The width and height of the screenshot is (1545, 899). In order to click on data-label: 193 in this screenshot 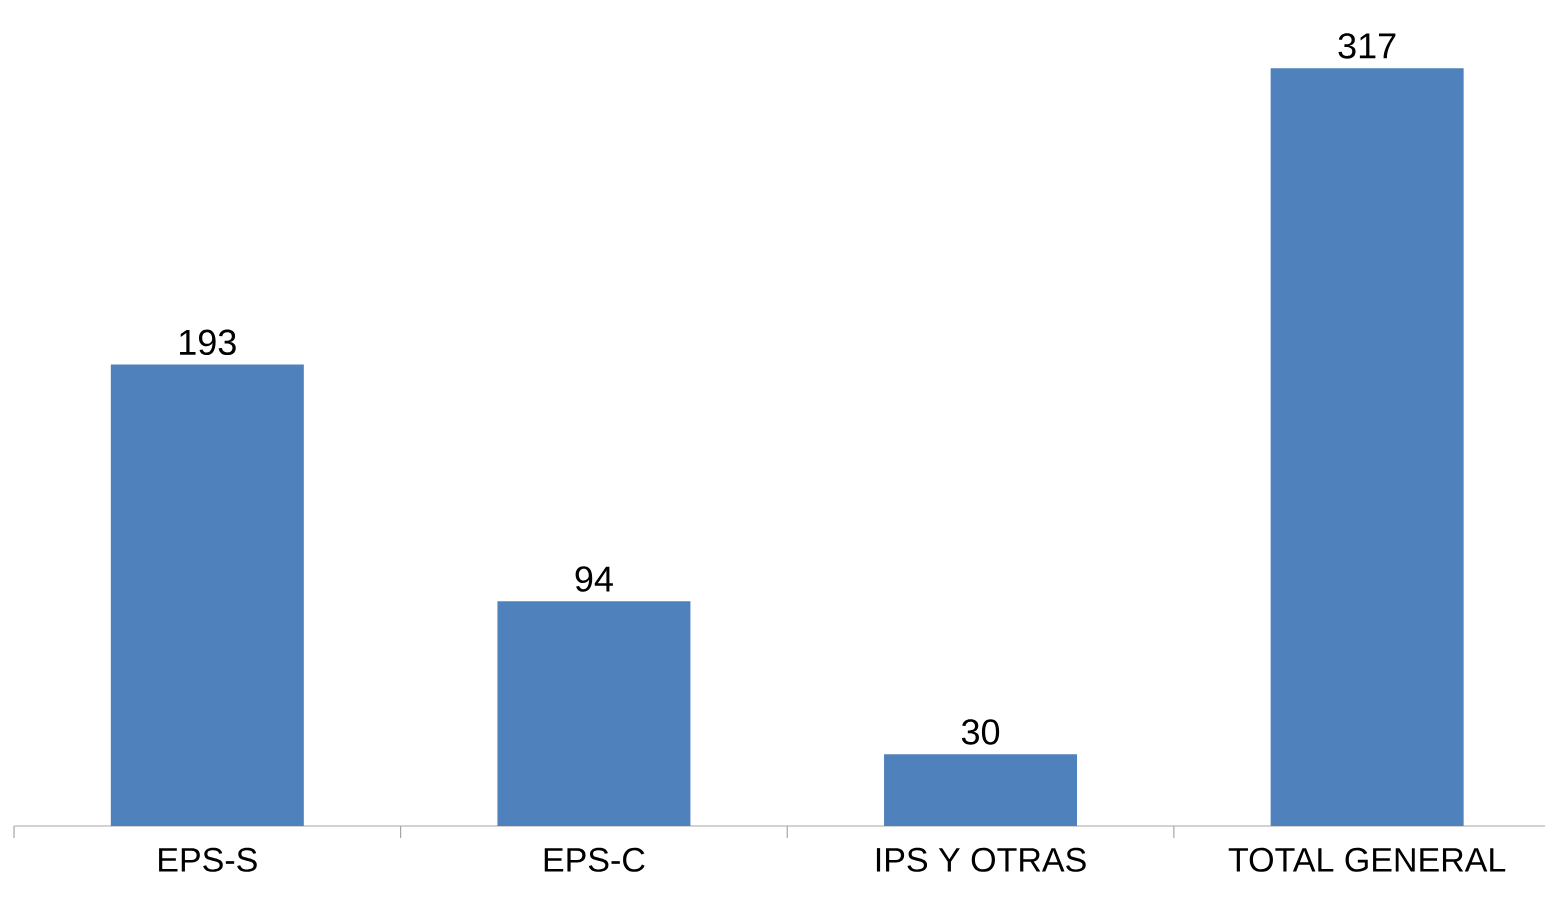, I will do `click(208, 342)`.